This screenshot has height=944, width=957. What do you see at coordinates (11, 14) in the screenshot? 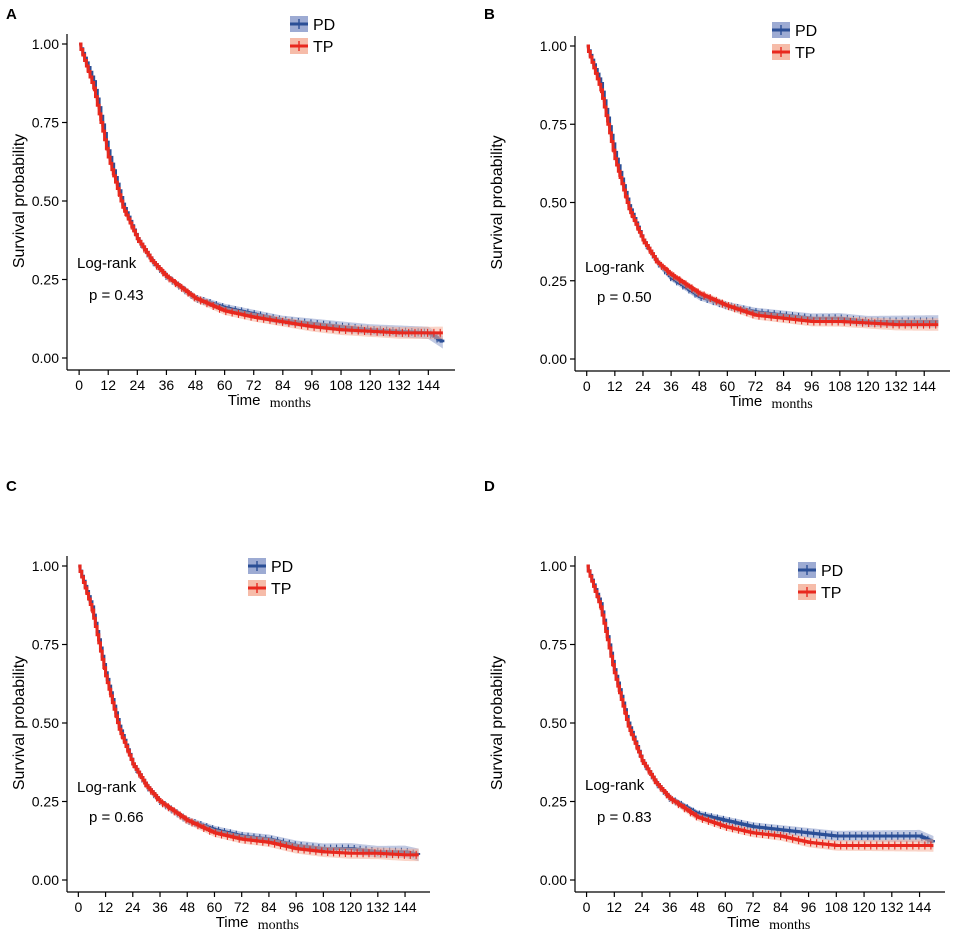
I see `panel-letter: A` at bounding box center [11, 14].